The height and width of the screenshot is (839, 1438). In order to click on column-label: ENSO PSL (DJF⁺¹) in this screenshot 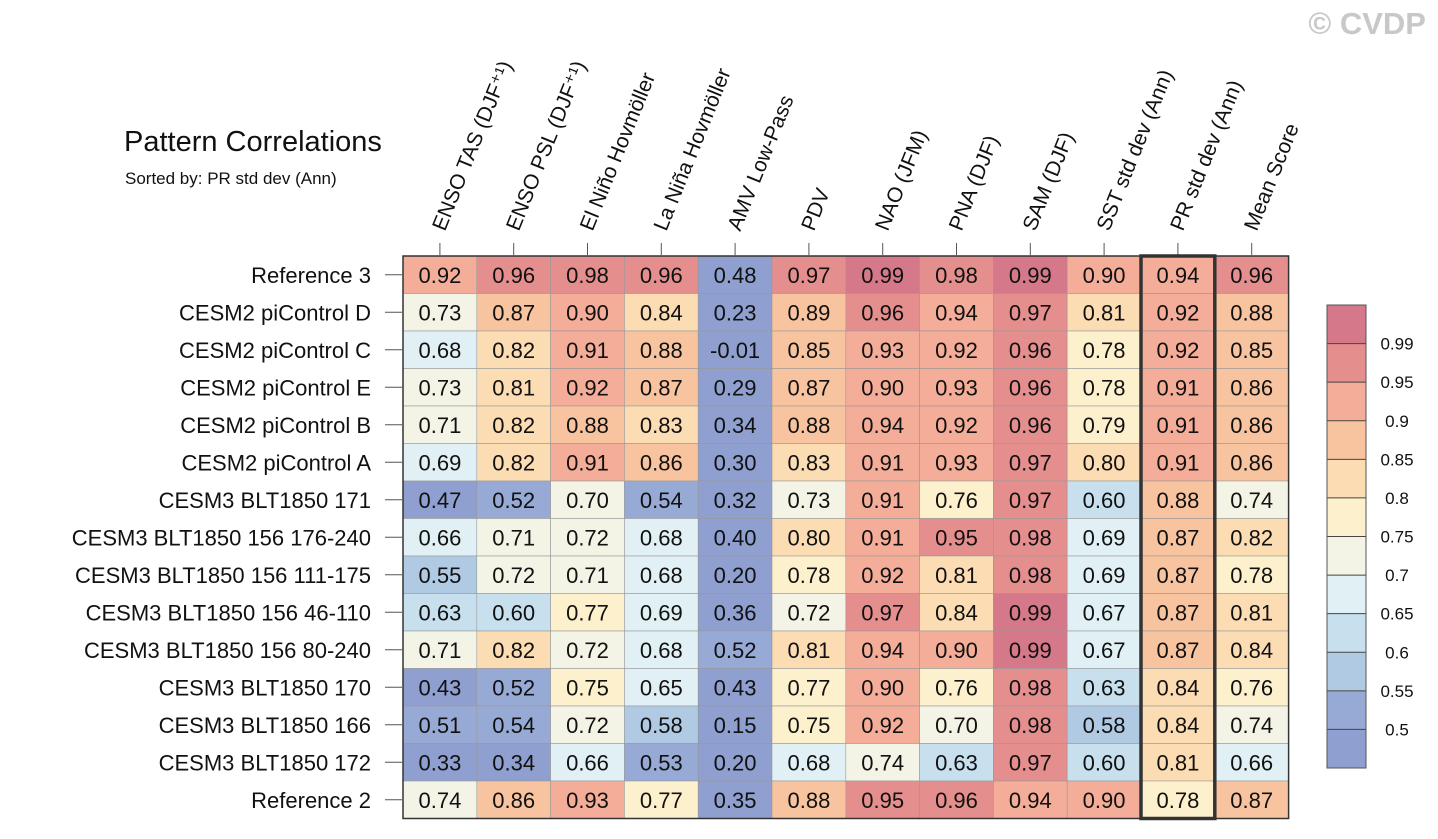, I will do `click(546, 146)`.